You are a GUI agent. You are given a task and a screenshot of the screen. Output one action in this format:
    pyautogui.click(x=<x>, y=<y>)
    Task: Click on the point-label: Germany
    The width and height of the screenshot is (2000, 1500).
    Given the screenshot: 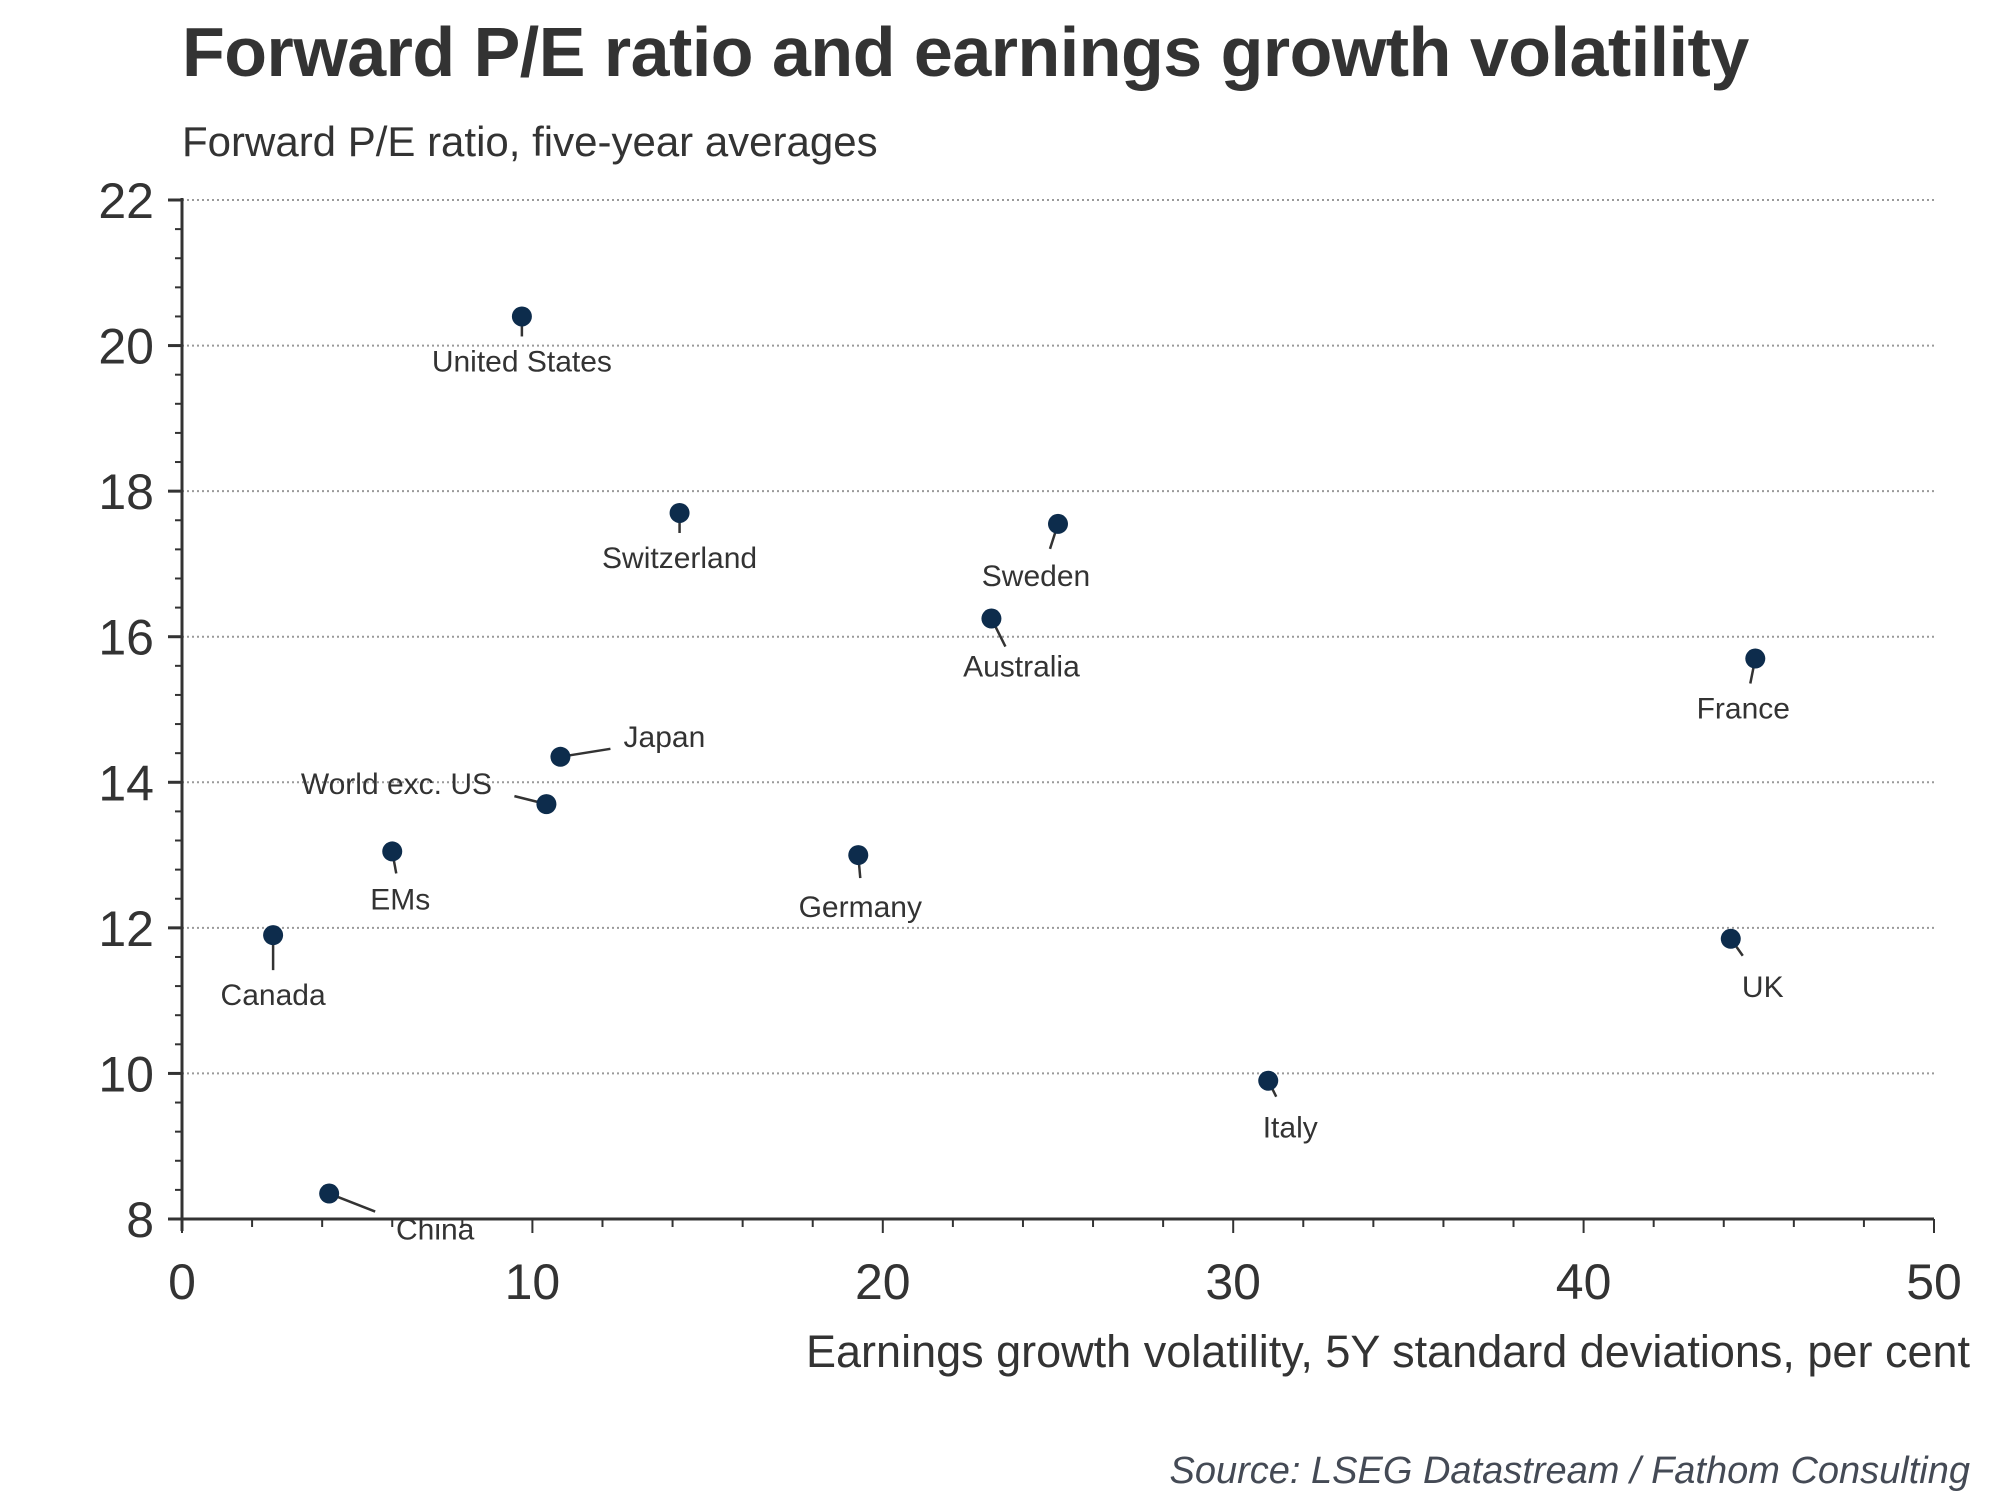 What is the action you would take?
    pyautogui.click(x=860, y=907)
    